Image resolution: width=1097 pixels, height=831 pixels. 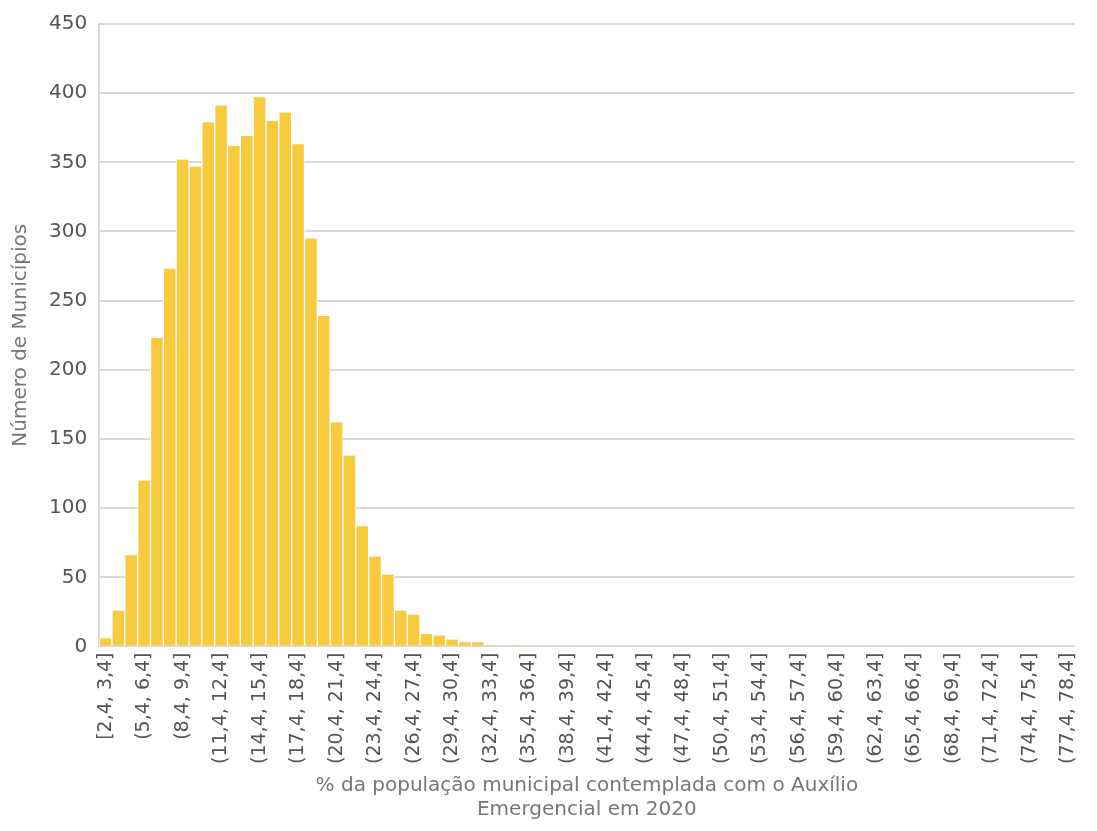 I want to click on x-tick-label: (71,4, 72,4], so click(x=989, y=708).